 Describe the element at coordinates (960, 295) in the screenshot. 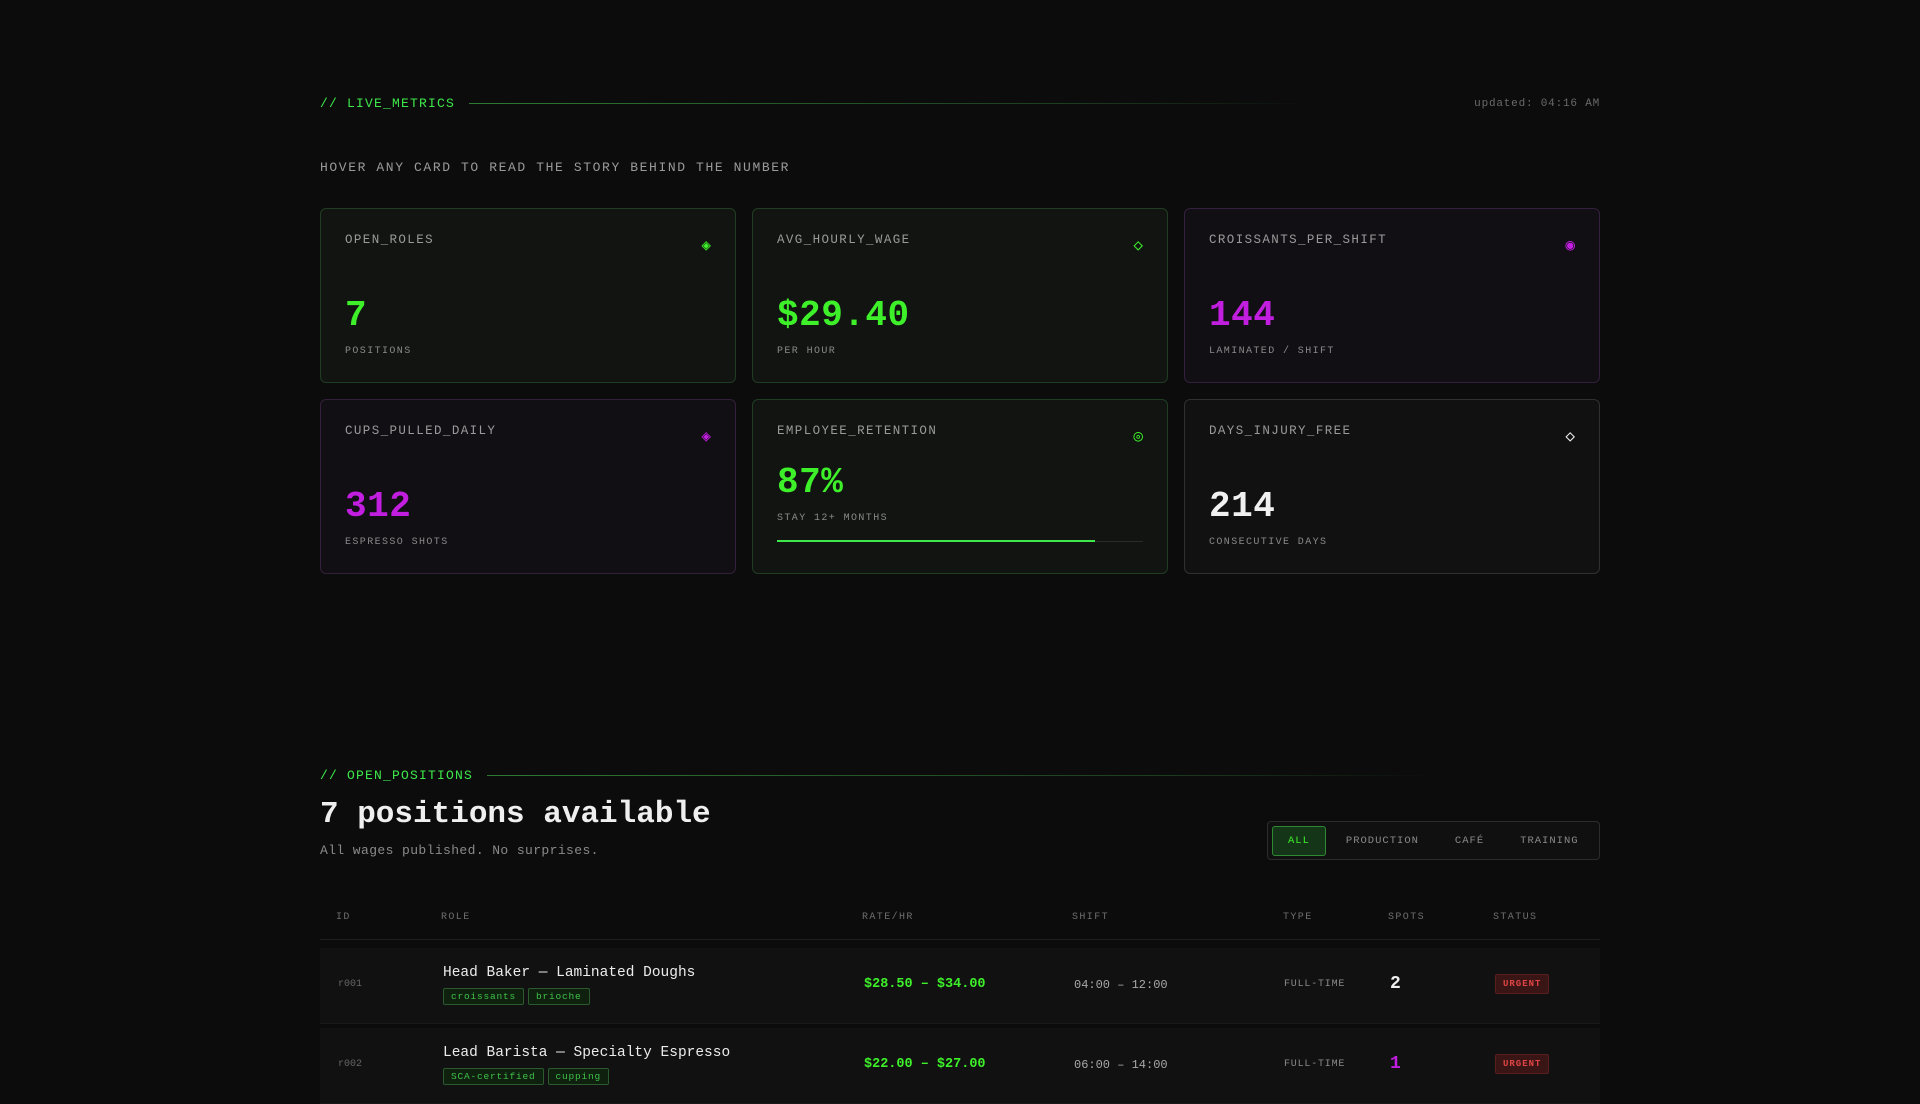

I see `metric-card-avg-hourly-wage: AVG_HOURLY_WAGE ◇ $29.40 PER HOUR` at that location.